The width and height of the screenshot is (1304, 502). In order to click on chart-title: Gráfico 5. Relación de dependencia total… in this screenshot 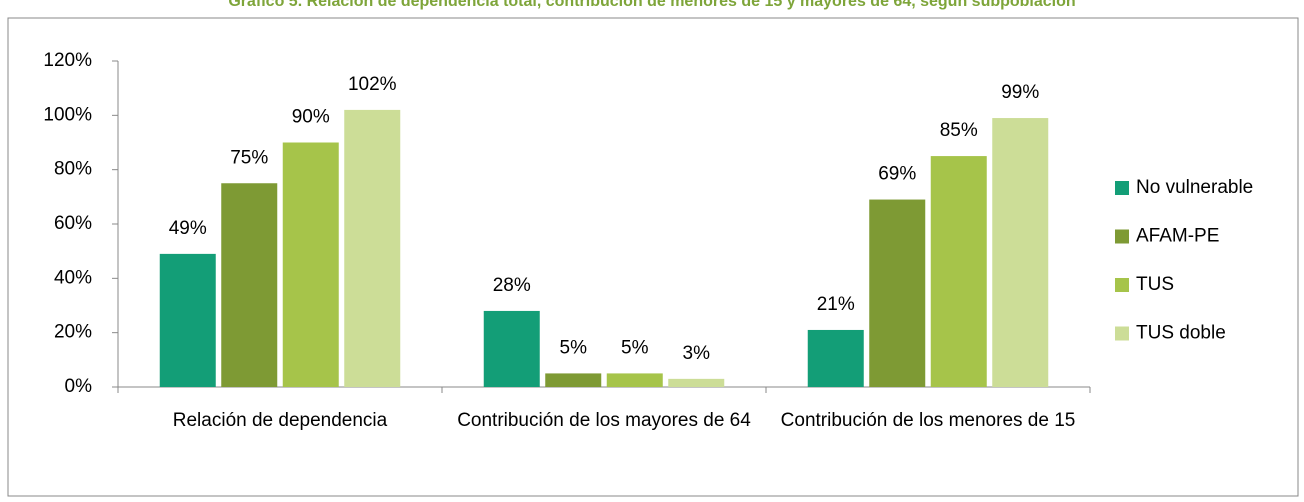, I will do `click(651, 5)`.